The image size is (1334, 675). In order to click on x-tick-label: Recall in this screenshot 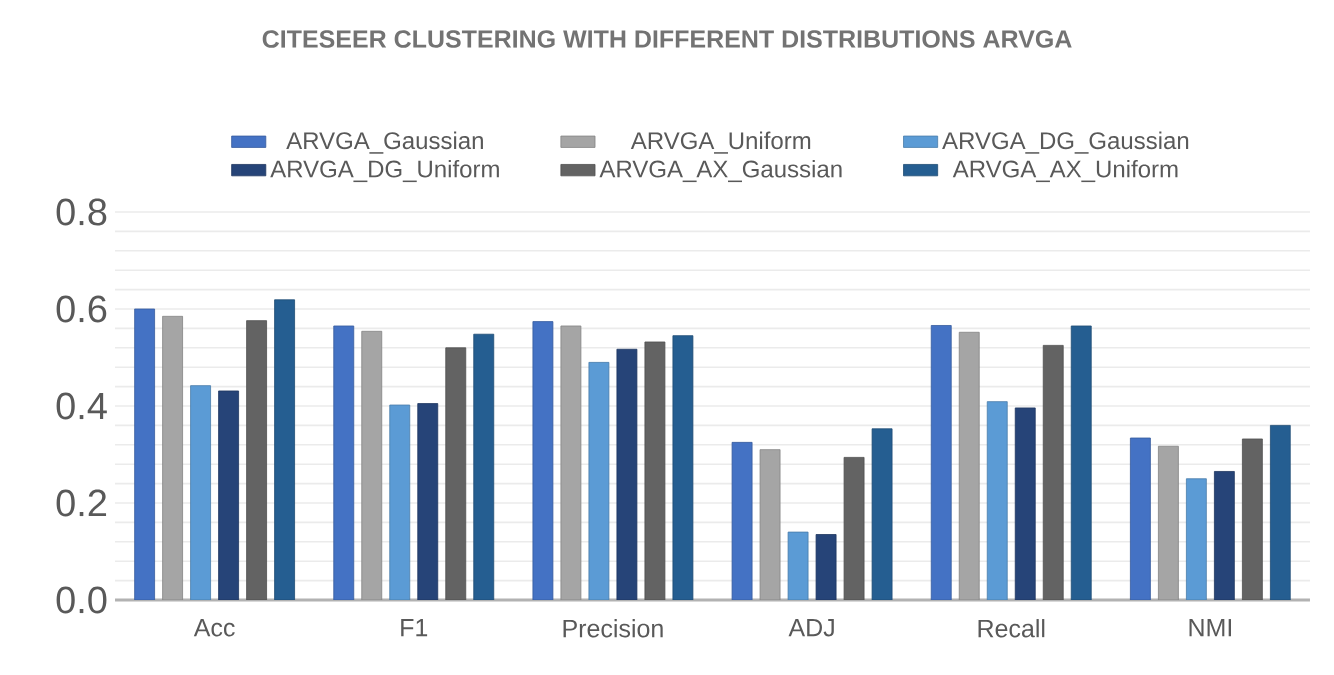, I will do `click(1011, 628)`.